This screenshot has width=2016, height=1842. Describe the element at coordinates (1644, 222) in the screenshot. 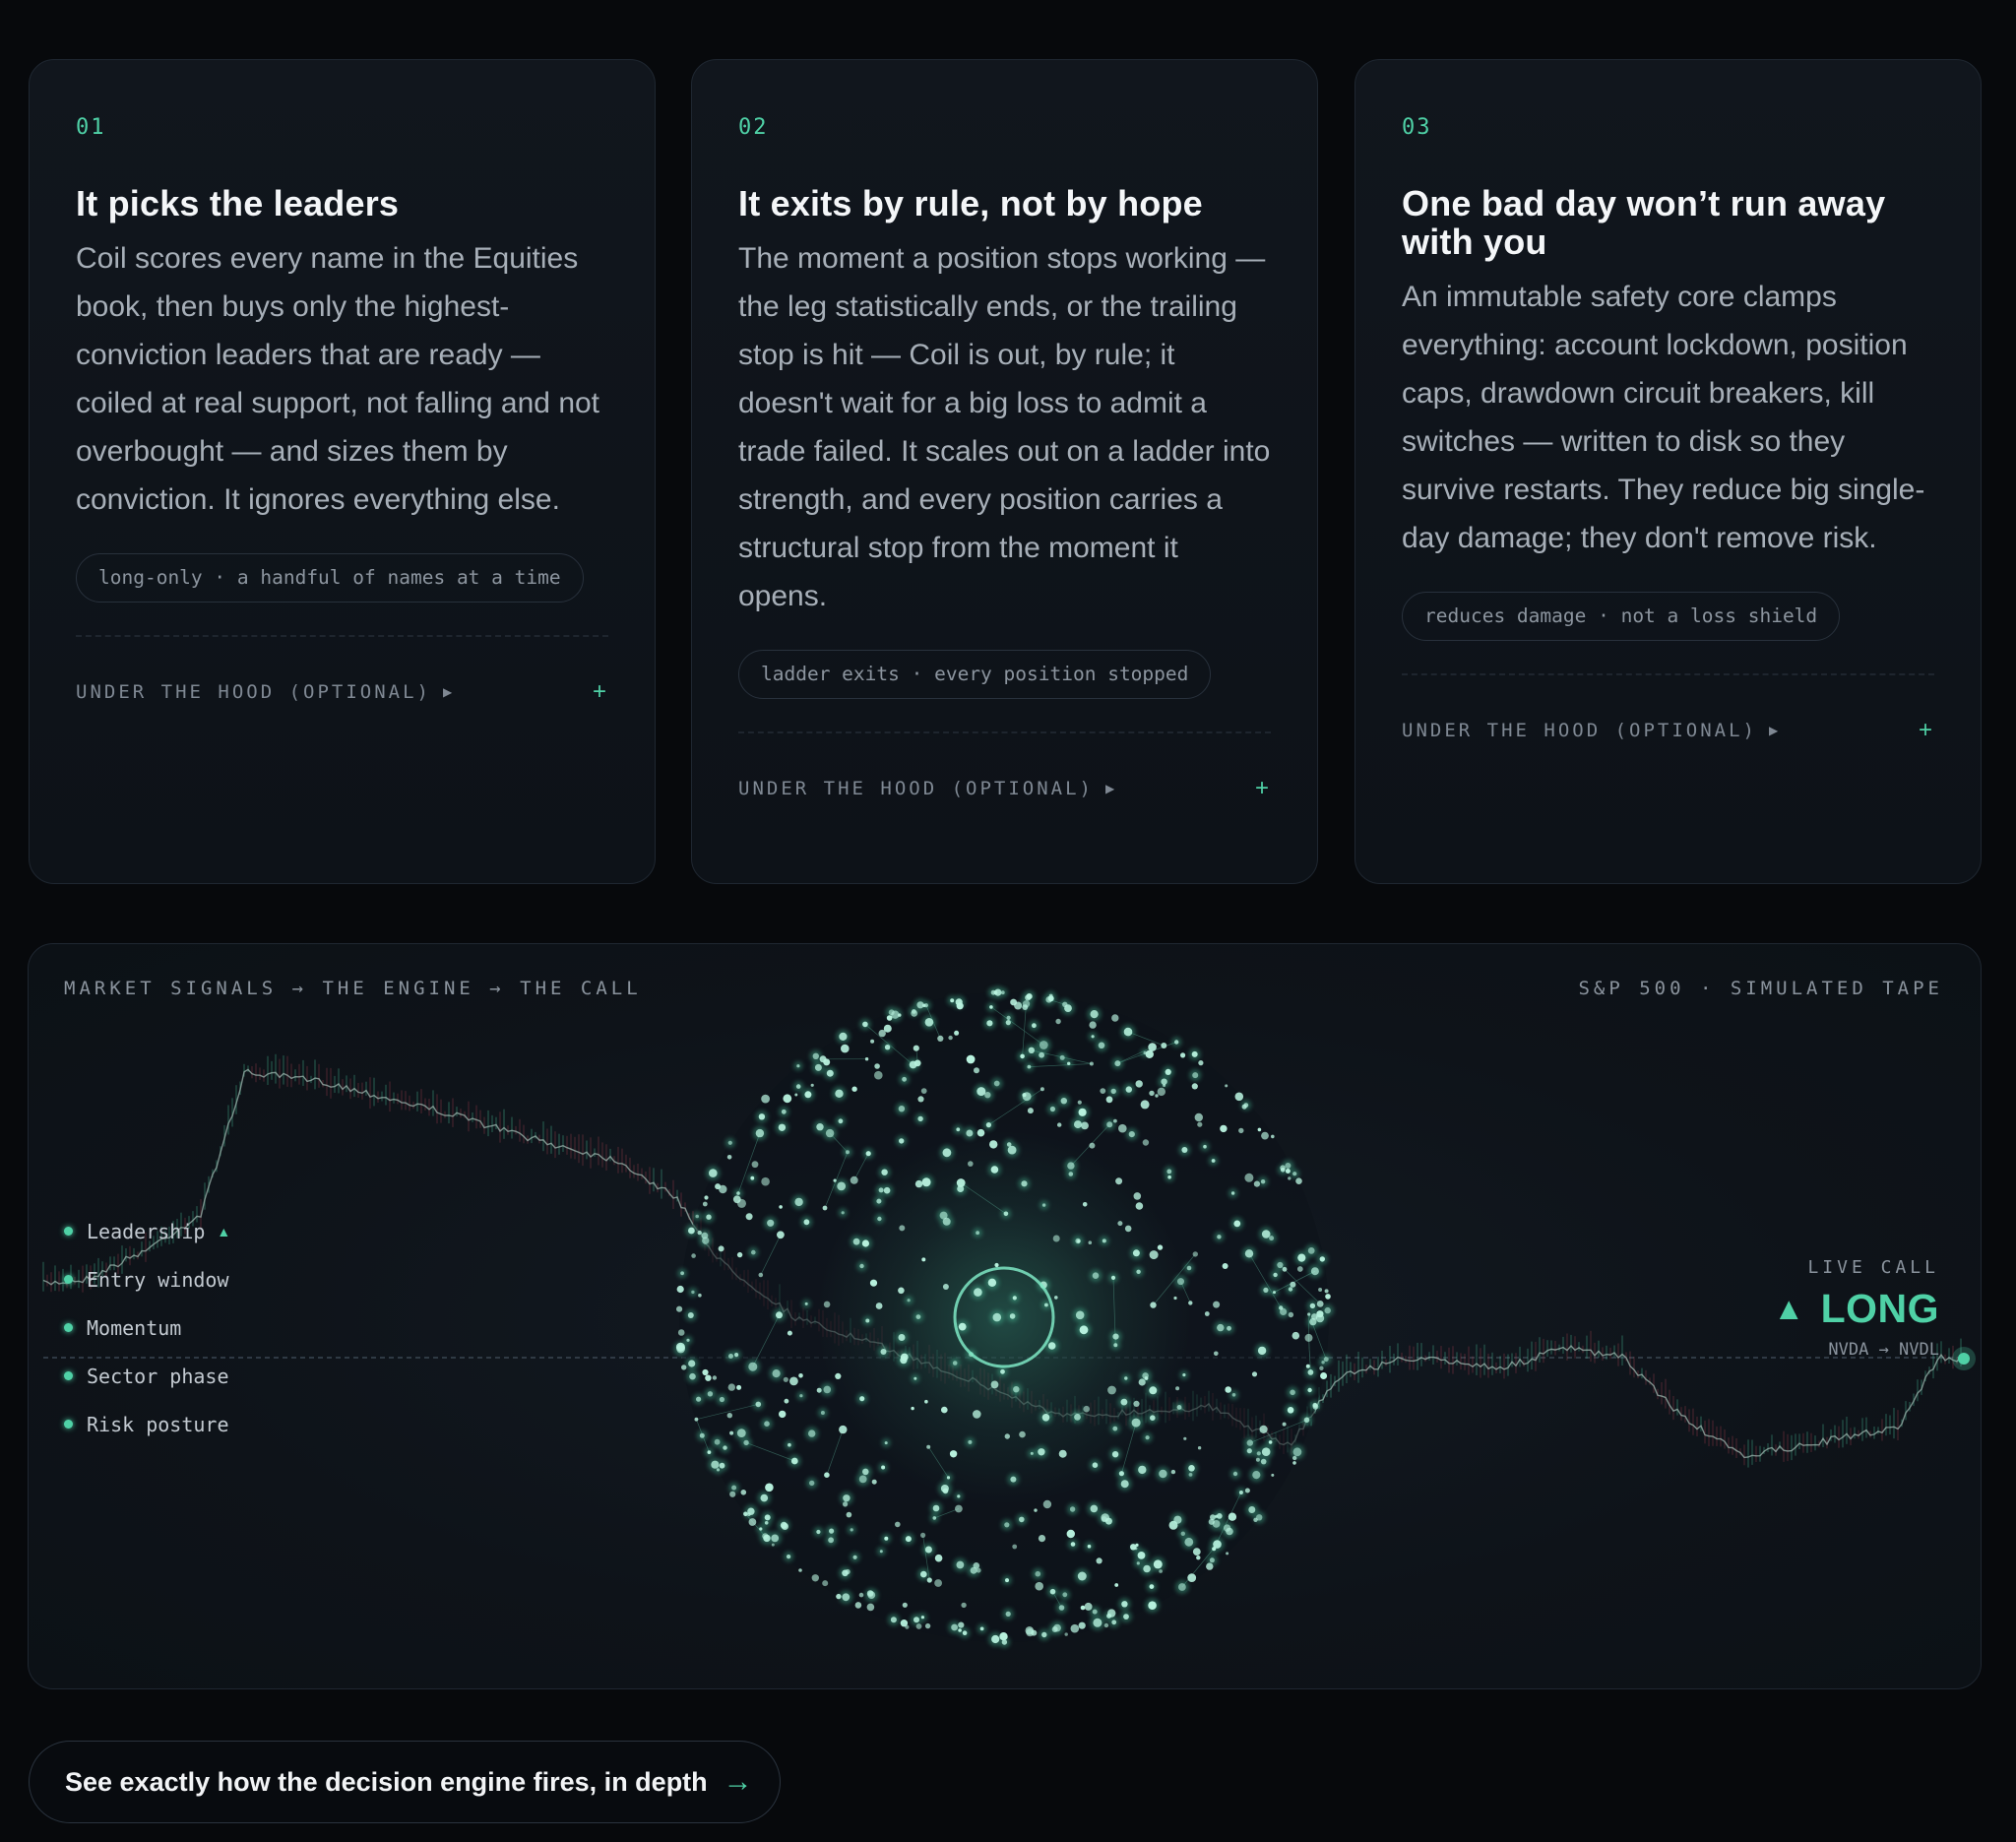

I see `card-title: One bad day won’t run away with you` at that location.